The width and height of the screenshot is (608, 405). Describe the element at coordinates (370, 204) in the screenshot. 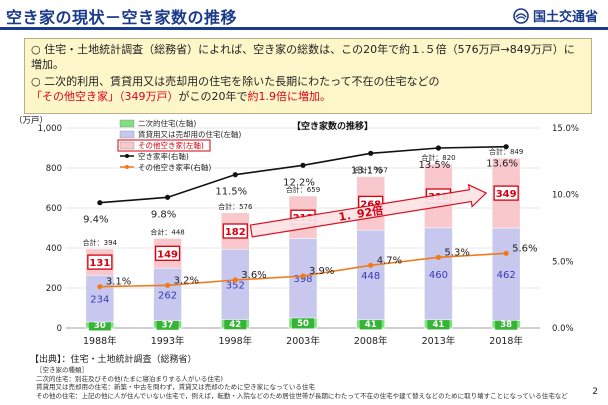

I see `bar-value-label: 268` at that location.